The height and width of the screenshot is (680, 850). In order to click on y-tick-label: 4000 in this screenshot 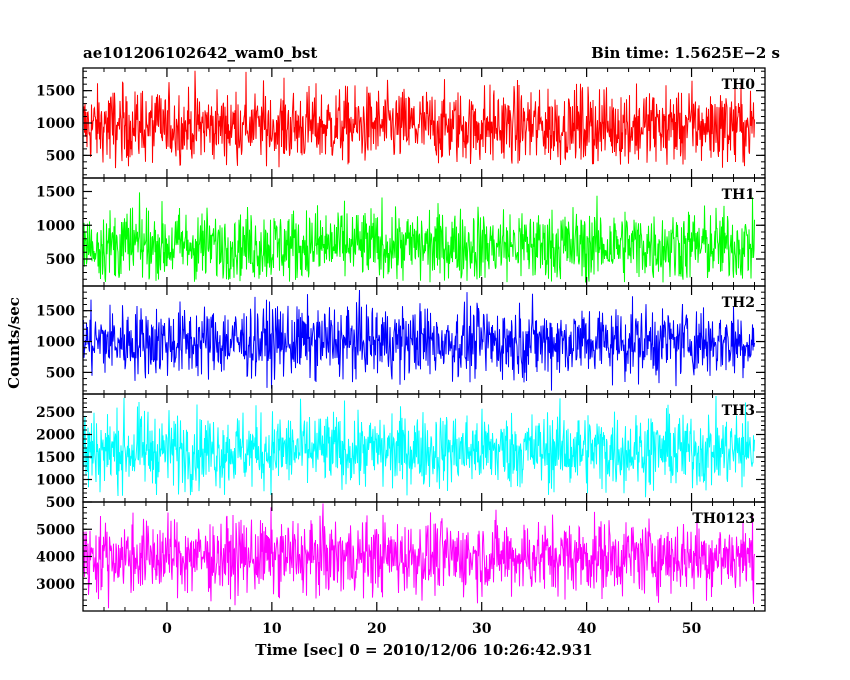, I will do `click(55, 558)`.